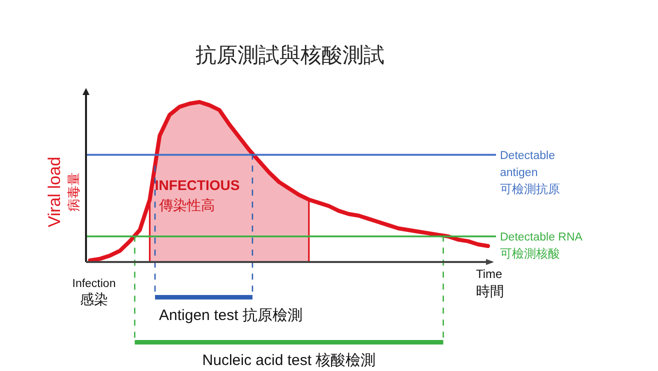  What do you see at coordinates (289, 360) in the screenshot?
I see `text: Nucleic acid test 核酸檢測` at bounding box center [289, 360].